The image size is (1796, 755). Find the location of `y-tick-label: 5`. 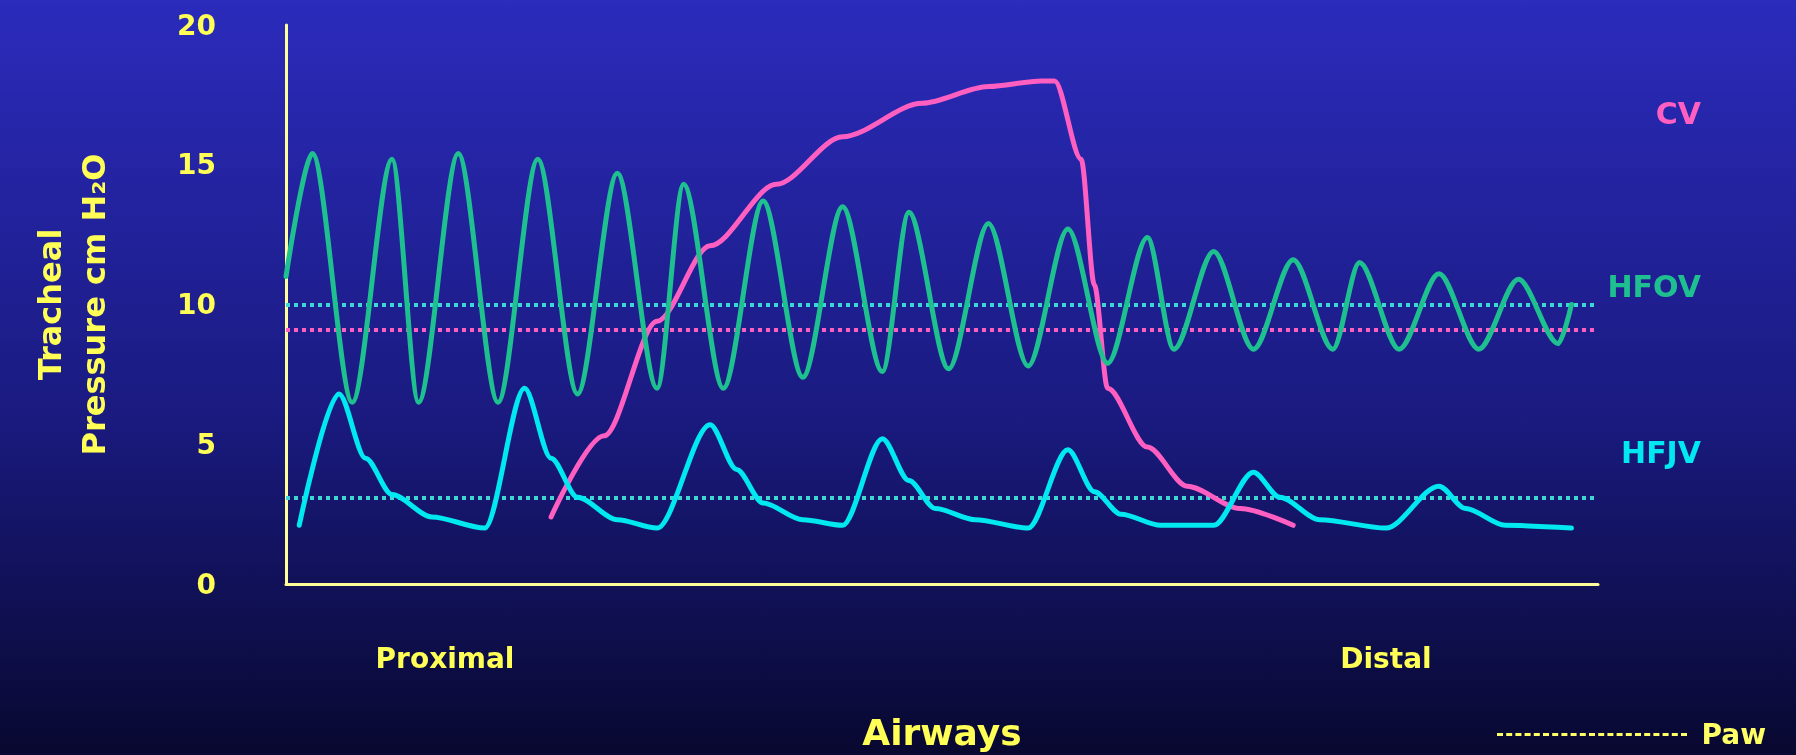

y-tick-label: 5 is located at coordinates (206, 444).